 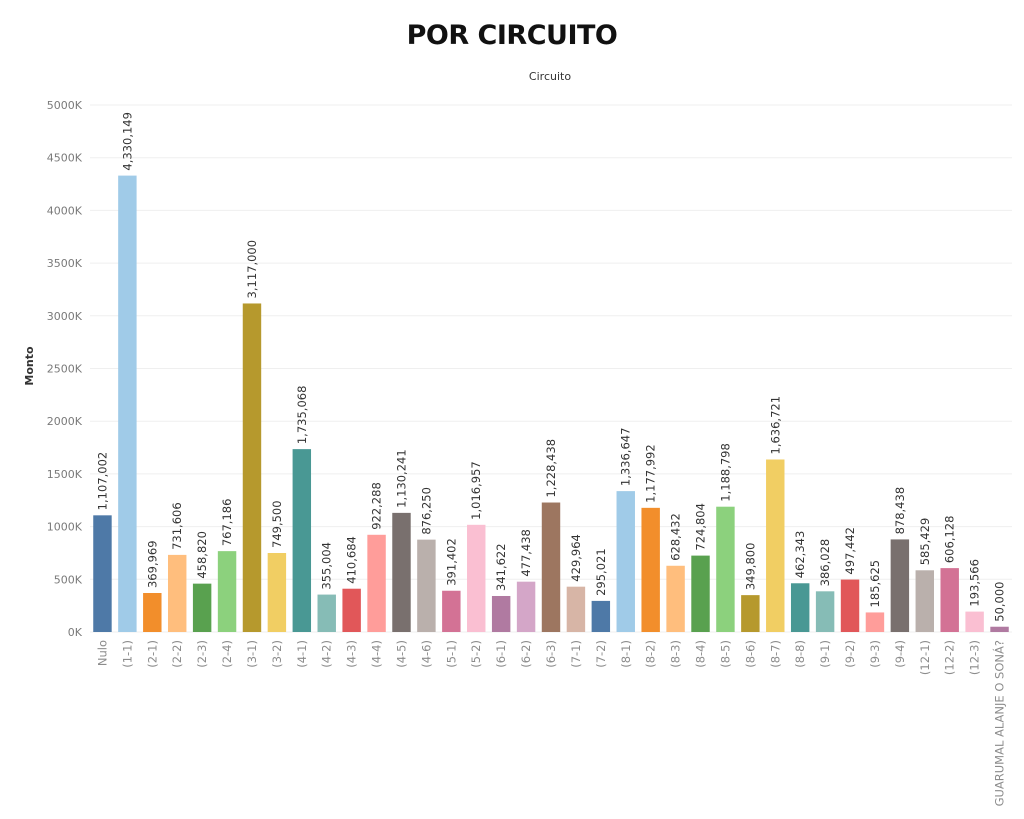 I want to click on category-label: (6-3), so click(x=551, y=654).